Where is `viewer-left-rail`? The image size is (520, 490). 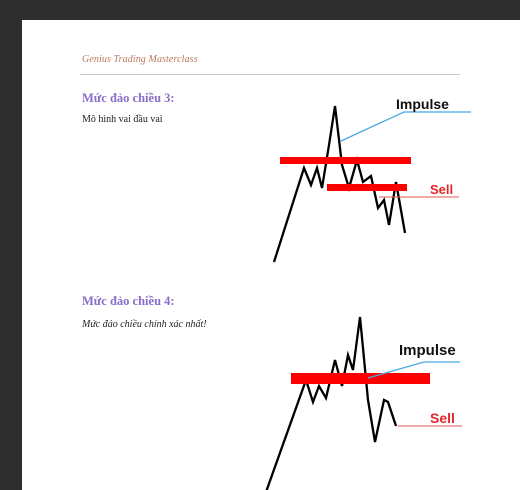 viewer-left-rail is located at coordinates (11, 245).